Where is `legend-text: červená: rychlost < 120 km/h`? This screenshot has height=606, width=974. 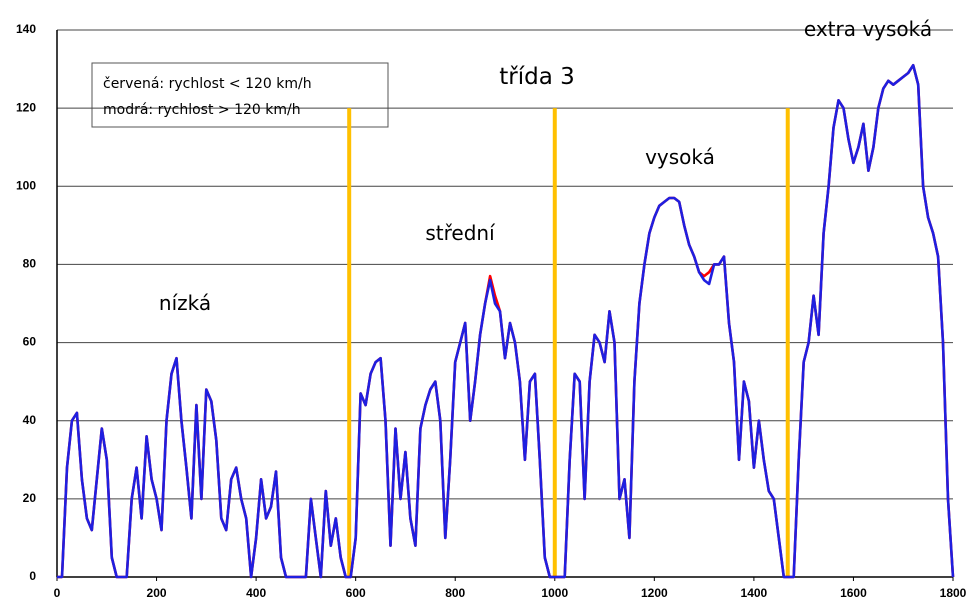 legend-text: červená: rychlost < 120 km/h is located at coordinates (207, 84).